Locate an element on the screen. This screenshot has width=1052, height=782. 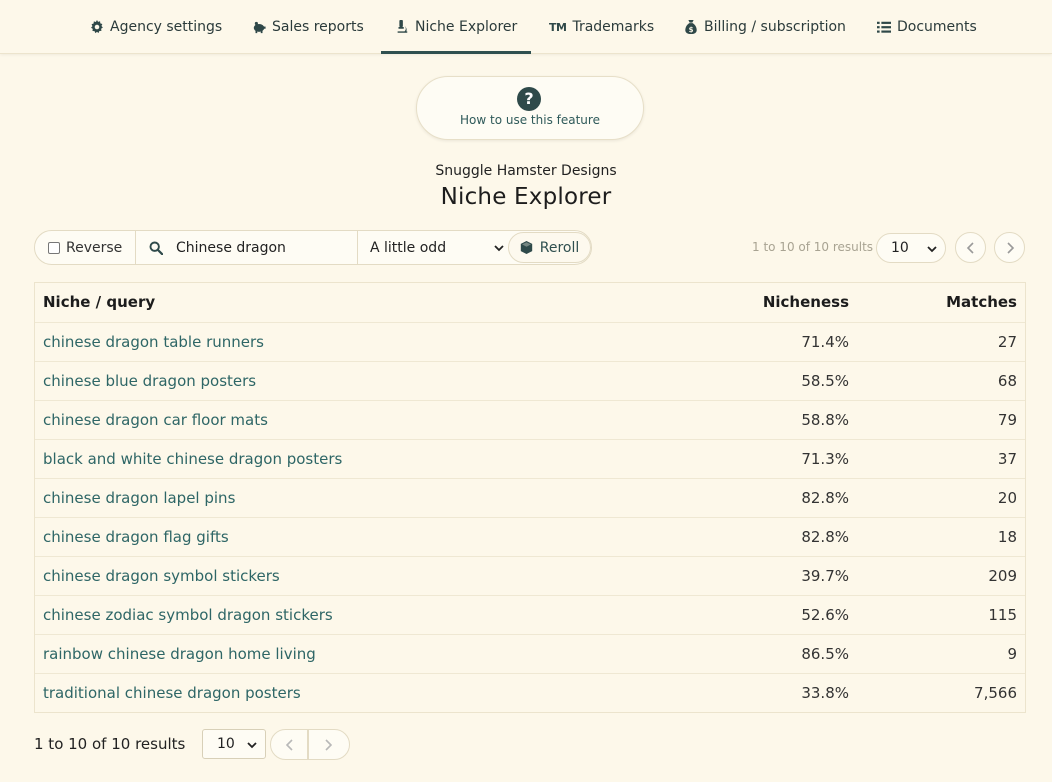
tab-documents: Documents is located at coordinates (927, 27).